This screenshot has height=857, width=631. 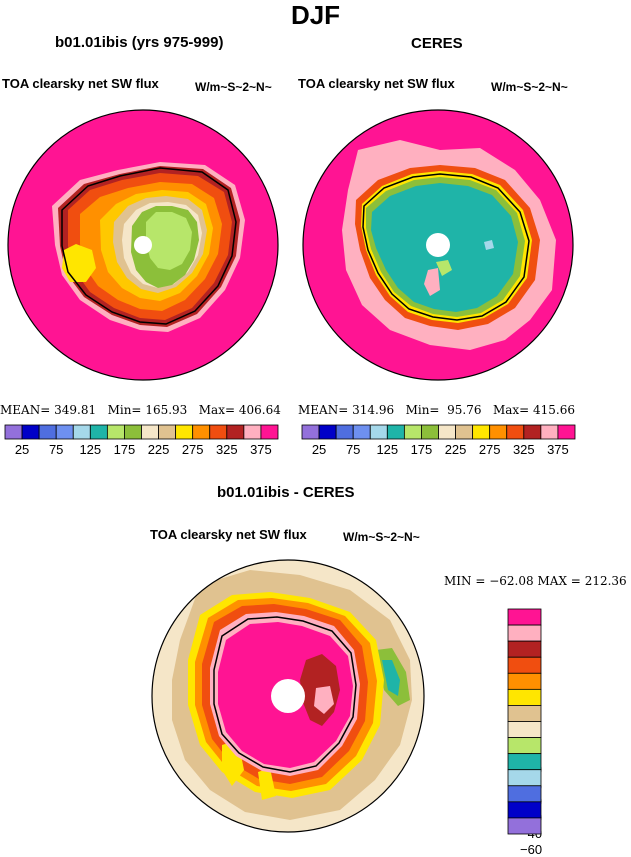 What do you see at coordinates (535, 581) in the screenshot?
I see `panel3-stats: MIN = −62.08 MAX = 212.36` at bounding box center [535, 581].